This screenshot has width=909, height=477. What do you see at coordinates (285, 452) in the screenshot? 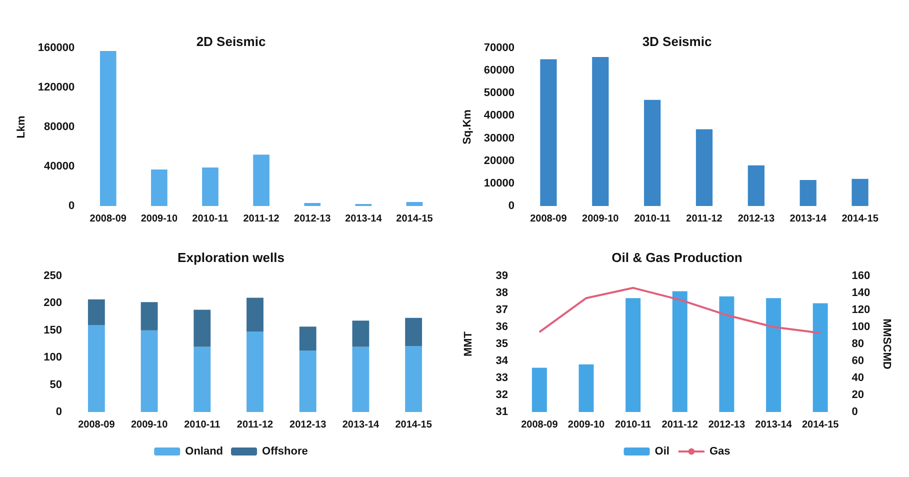
I see `legend-label: Offshore` at bounding box center [285, 452].